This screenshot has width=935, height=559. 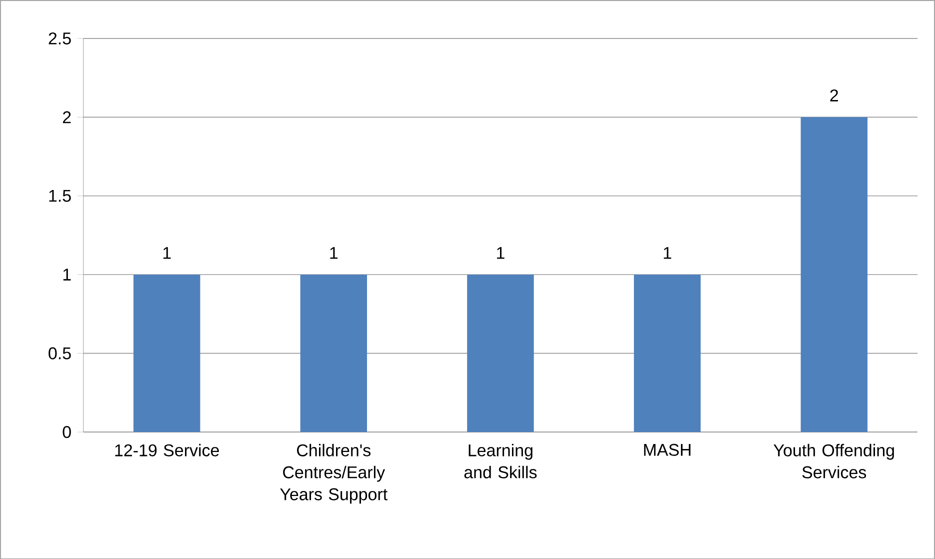 I want to click on data-label: 2, so click(x=834, y=95).